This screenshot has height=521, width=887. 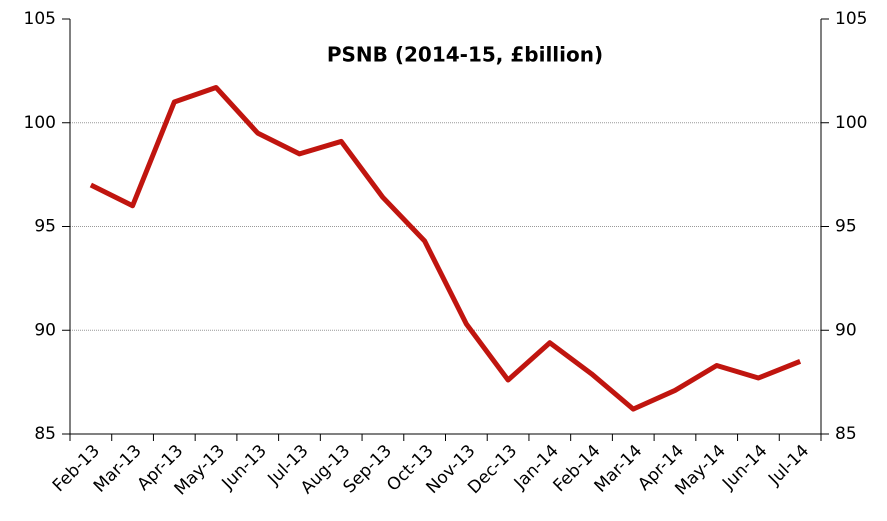 I want to click on y-tick-label: 85, so click(x=45, y=434).